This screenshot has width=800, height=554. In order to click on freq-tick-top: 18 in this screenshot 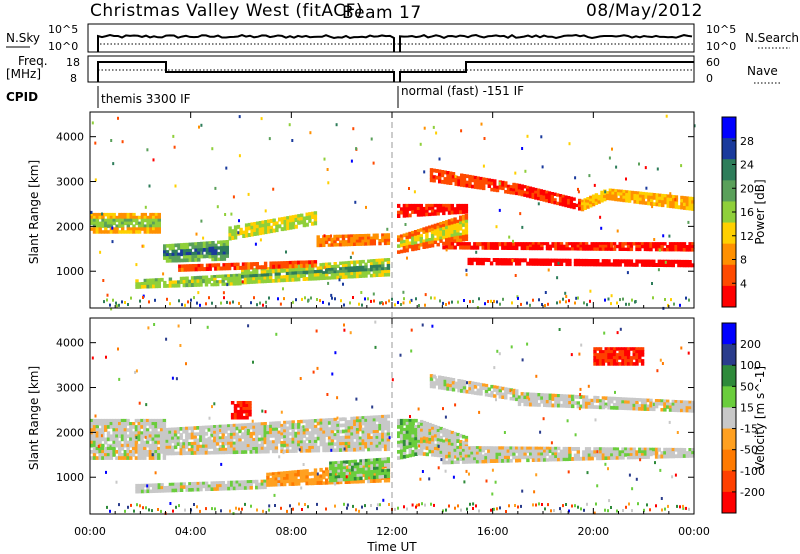, I will do `click(73, 62)`.